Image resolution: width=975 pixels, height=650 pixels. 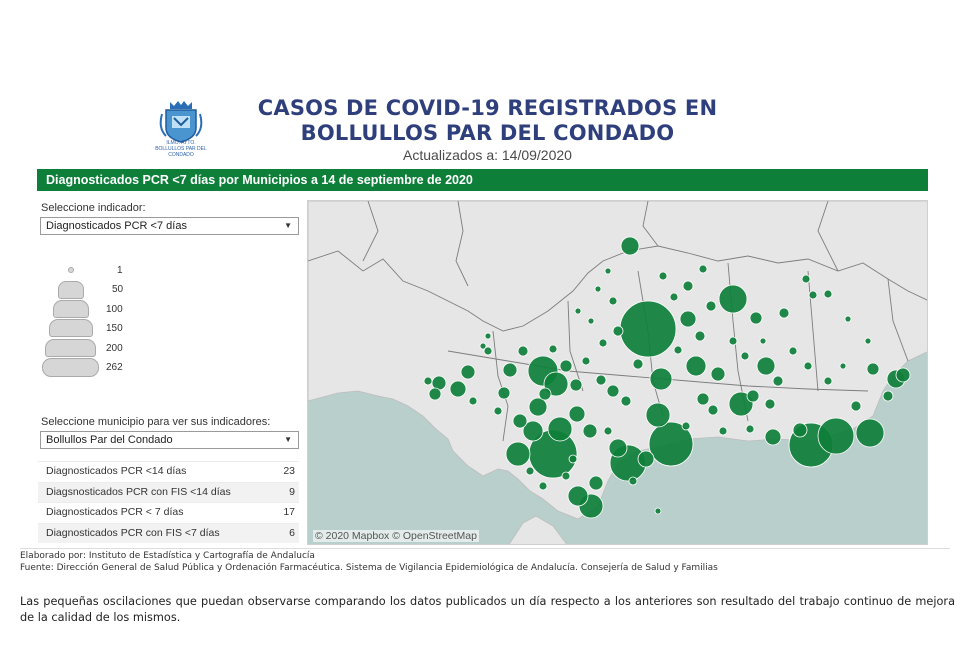 I want to click on table-row: Diagnosticados PCR con FIS <7 días 6, so click(x=168, y=532).